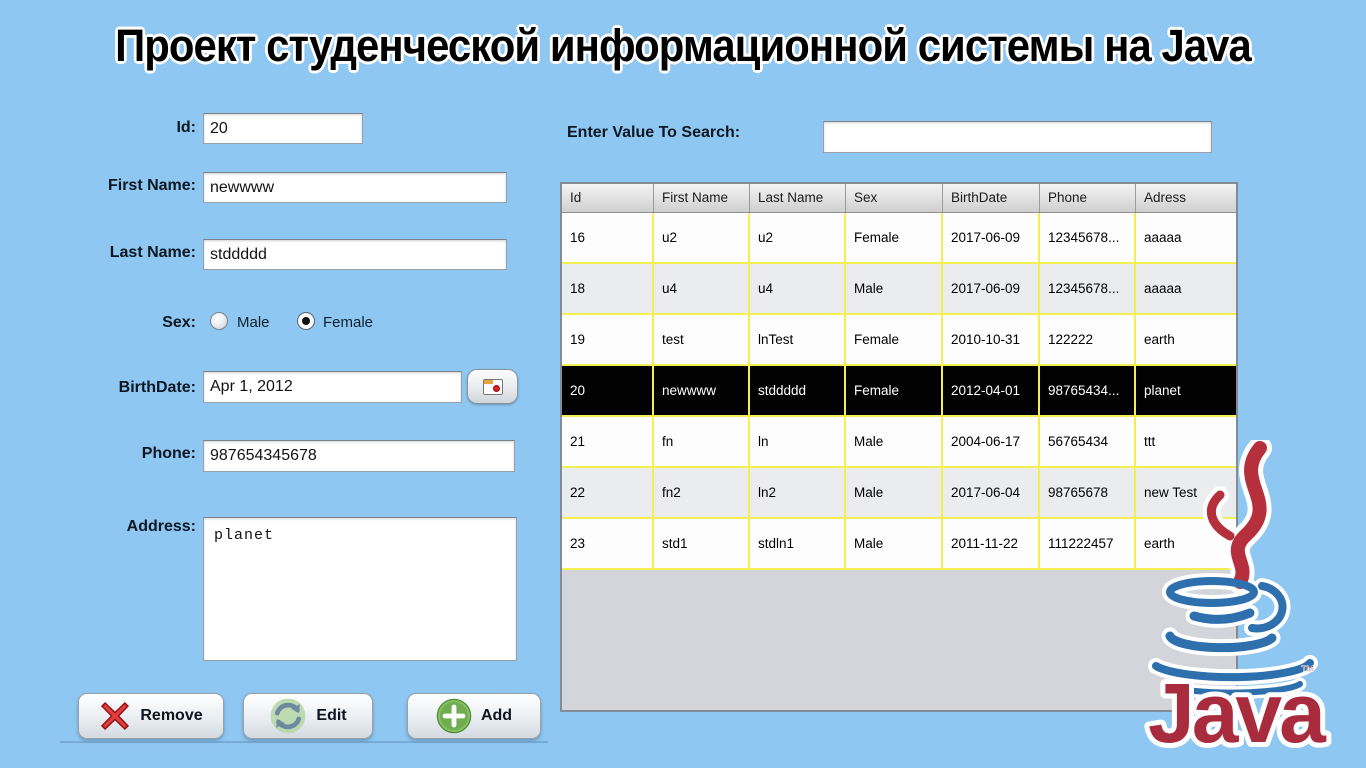  I want to click on form-panel-edge, so click(304, 742).